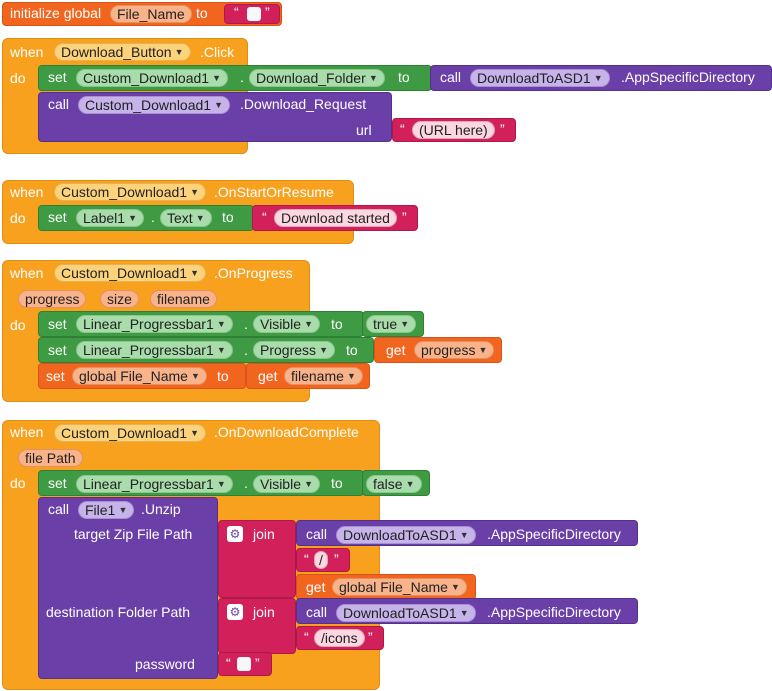 Image resolution: width=772 pixels, height=691 pixels. I want to click on target-dropdown-2: Custom_Download1 ▼, so click(154, 105).